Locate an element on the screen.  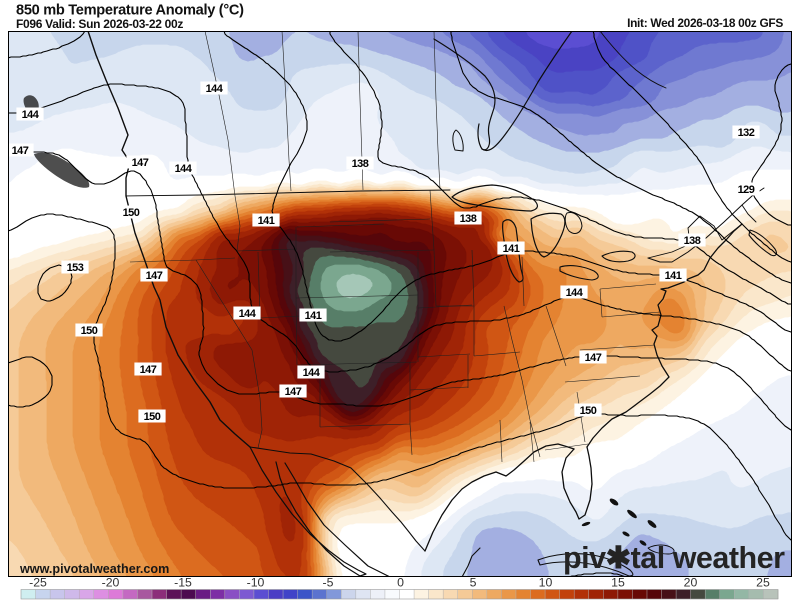
svg-text: 15 is located at coordinates (618, 583).